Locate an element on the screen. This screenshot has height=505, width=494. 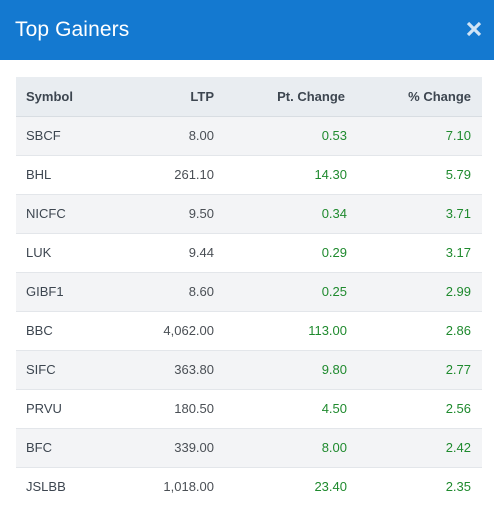
cell-pct-change: 3.71 is located at coordinates (414, 214).